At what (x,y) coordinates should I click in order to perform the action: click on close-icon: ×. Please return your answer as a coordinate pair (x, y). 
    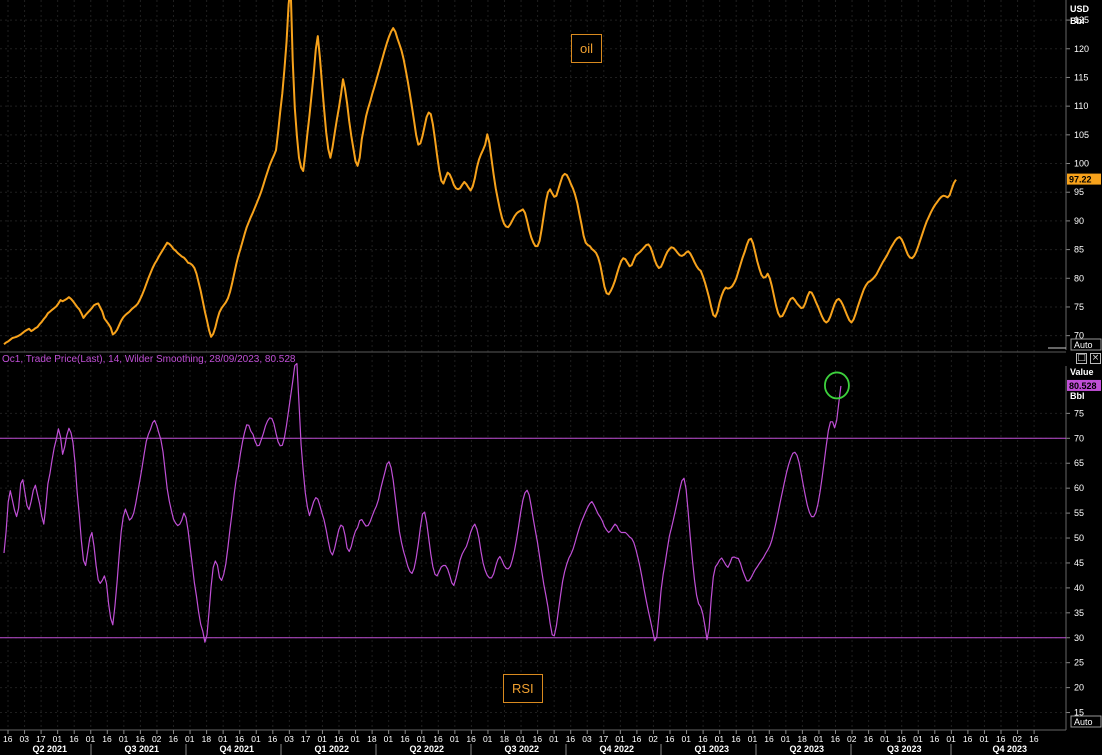
    Looking at the image, I should click on (1095, 358).